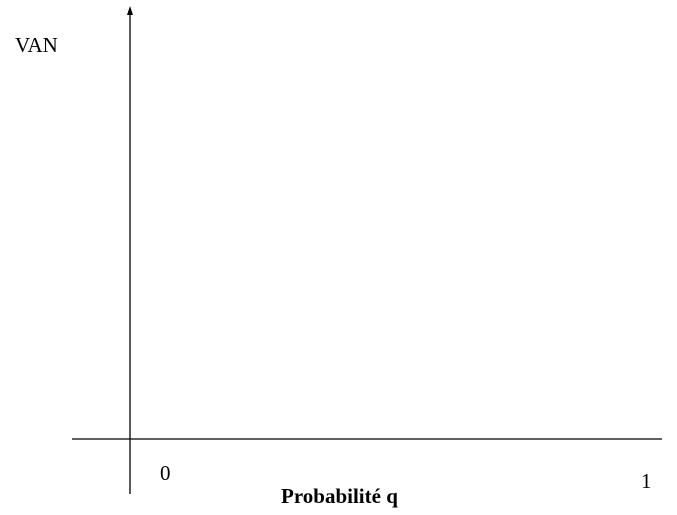 The height and width of the screenshot is (515, 677). I want to click on x-axis-label: Probabilité q, so click(339, 496).